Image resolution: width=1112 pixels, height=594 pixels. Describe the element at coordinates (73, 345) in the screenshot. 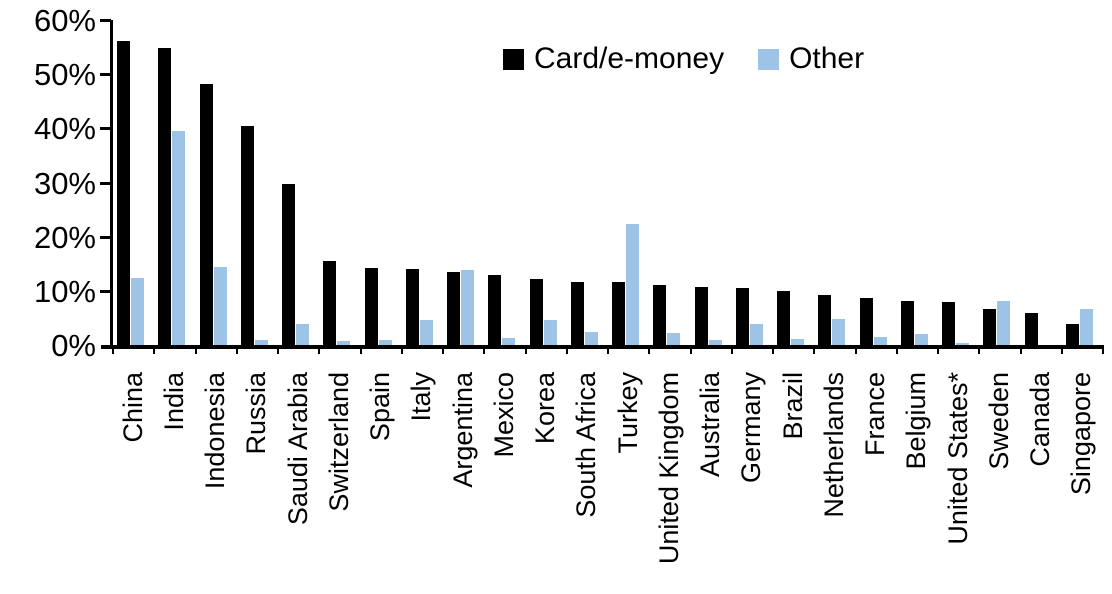

I see `y-tick-label: 0%` at that location.